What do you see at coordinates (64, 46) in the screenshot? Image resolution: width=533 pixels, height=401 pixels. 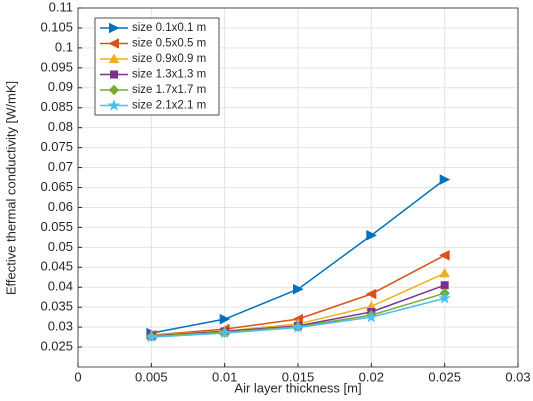 I see `y-tick-label: 0.1` at bounding box center [64, 46].